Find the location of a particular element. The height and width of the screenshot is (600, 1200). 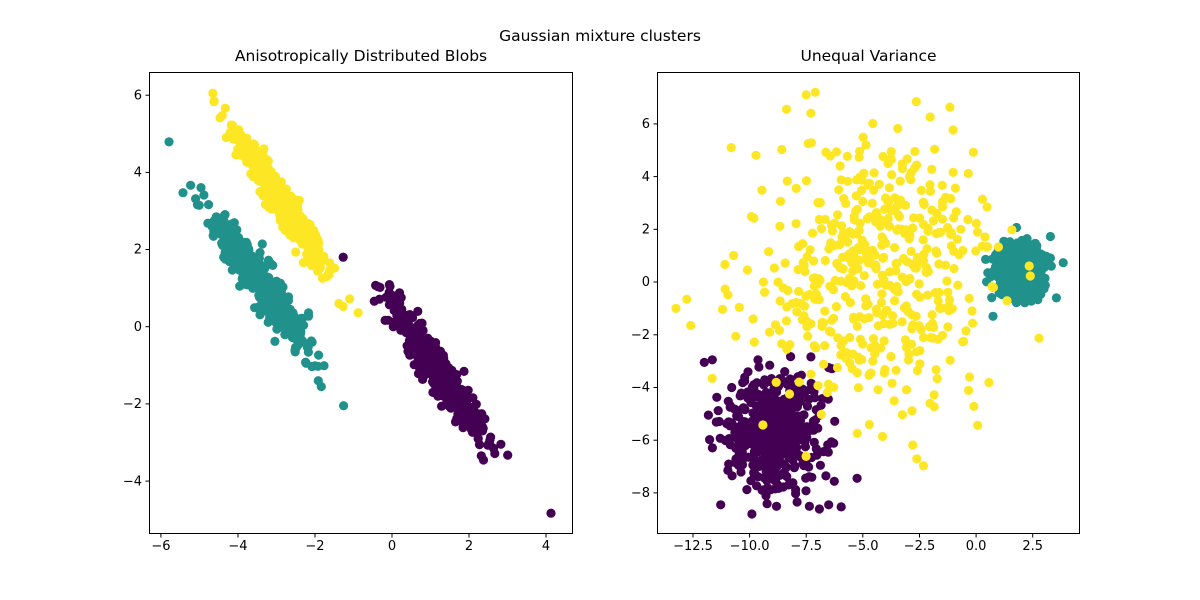

x-tick-label: −12.5 is located at coordinates (693, 546).